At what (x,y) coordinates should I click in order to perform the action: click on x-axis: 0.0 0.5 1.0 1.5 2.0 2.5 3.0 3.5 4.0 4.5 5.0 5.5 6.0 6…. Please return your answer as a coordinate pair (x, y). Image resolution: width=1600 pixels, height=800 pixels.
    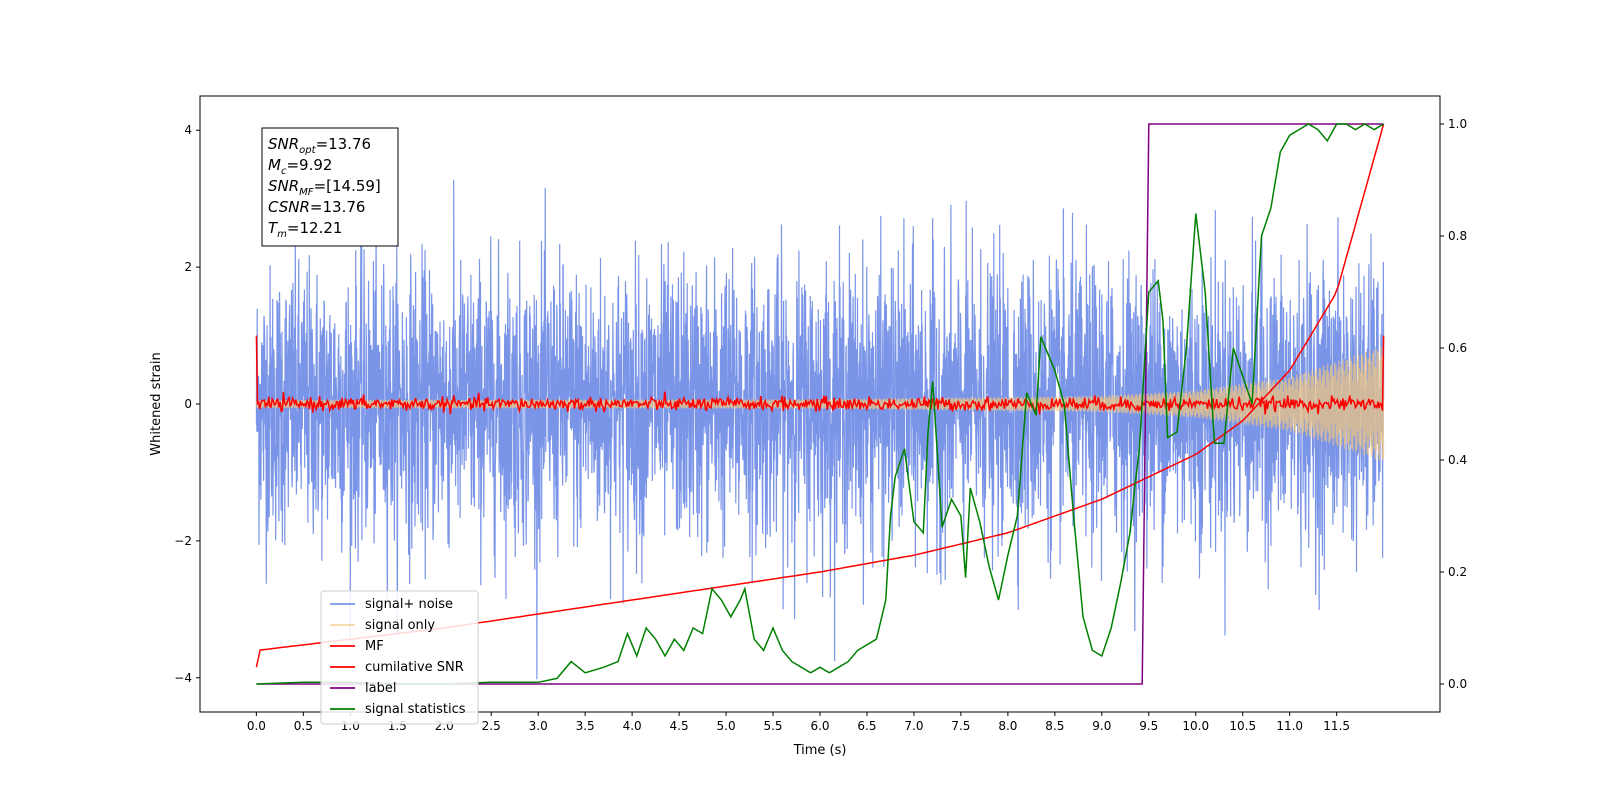
    Looking at the image, I should click on (798, 722).